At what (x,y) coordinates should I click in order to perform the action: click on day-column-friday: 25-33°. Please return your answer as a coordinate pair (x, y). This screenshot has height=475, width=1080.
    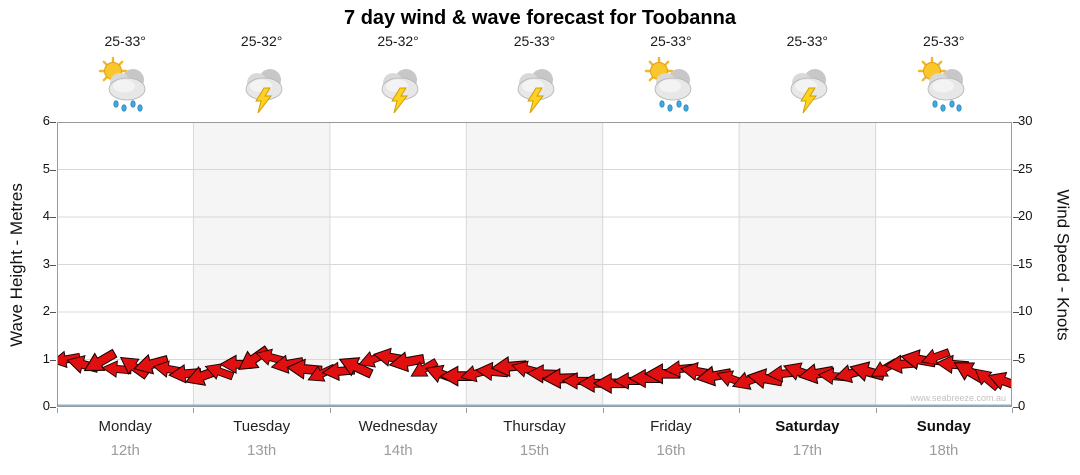
    Looking at the image, I should click on (671, 74).